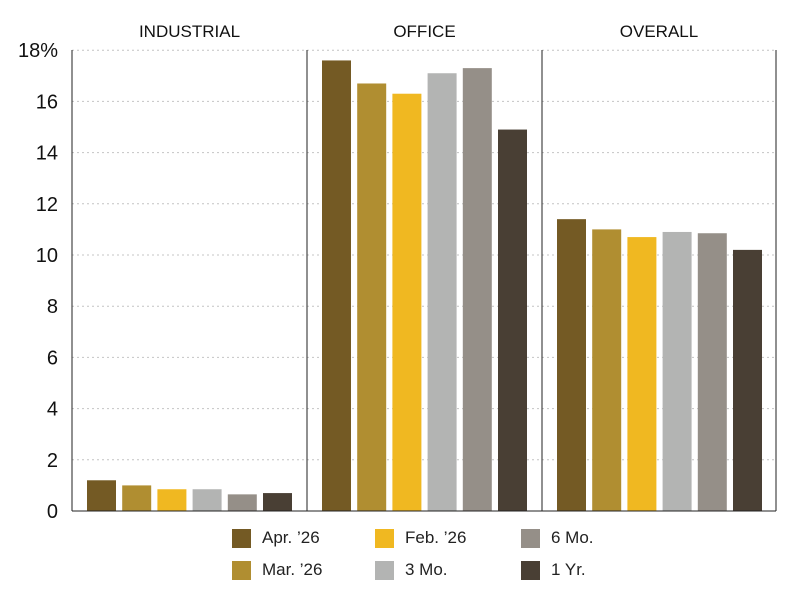 The width and height of the screenshot is (800, 600). Describe the element at coordinates (436, 537) in the screenshot. I see `legend-label: Feb. ’26` at that location.